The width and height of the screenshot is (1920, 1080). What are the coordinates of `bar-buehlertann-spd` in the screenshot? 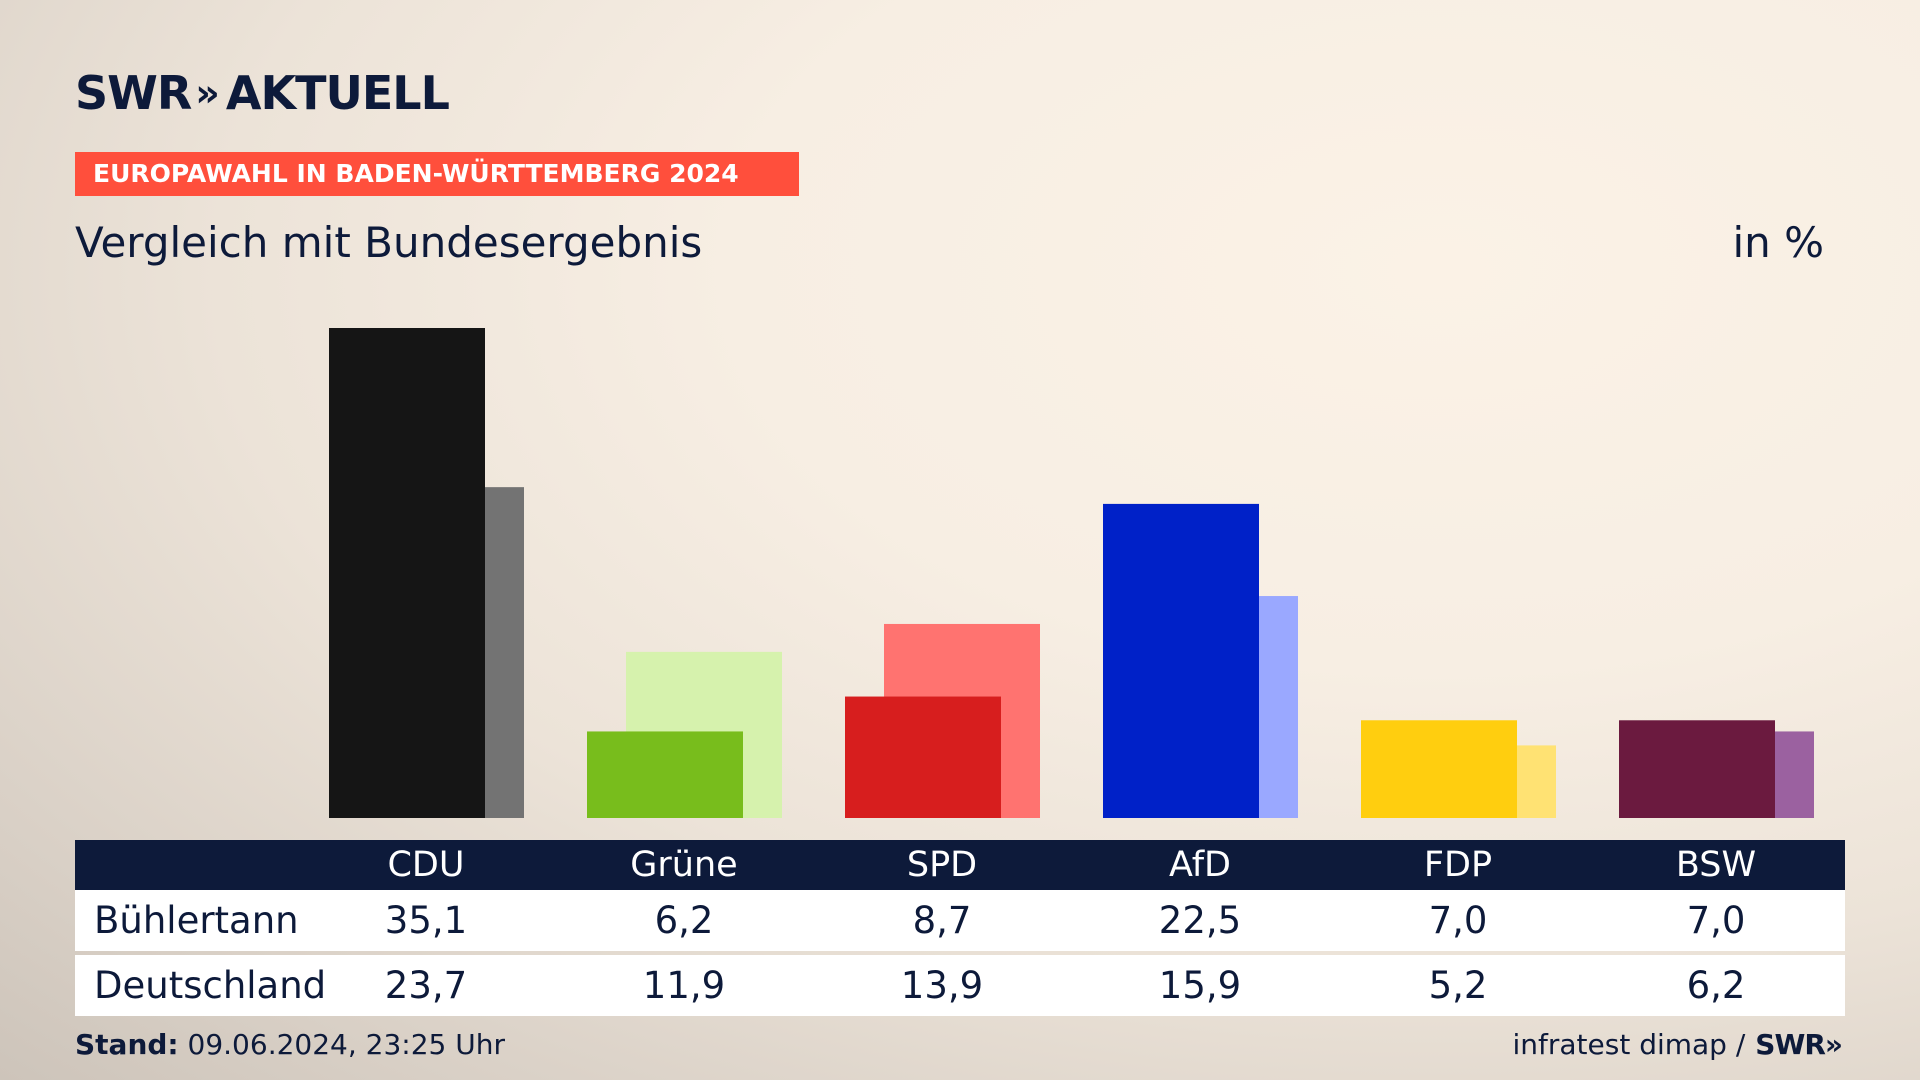 It's located at (923, 757).